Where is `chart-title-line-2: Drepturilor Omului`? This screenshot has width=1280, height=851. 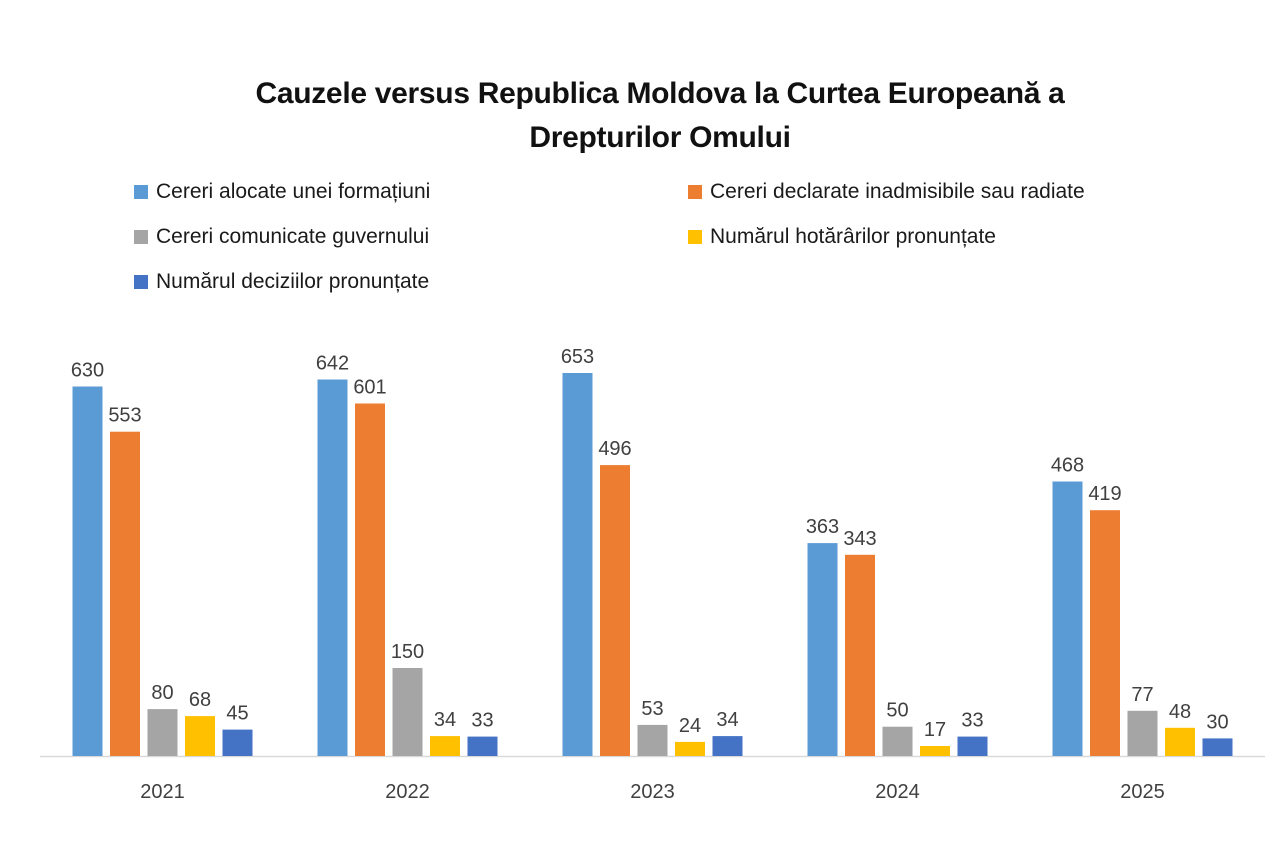 chart-title-line-2: Drepturilor Omului is located at coordinates (660, 137).